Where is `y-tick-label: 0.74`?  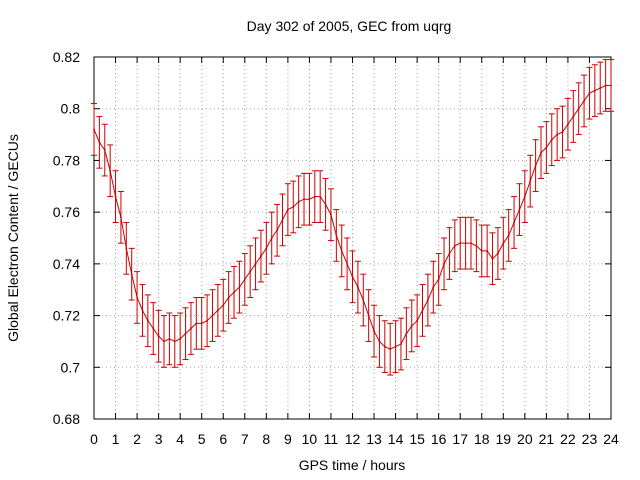 y-tick-label: 0.74 is located at coordinates (66, 264).